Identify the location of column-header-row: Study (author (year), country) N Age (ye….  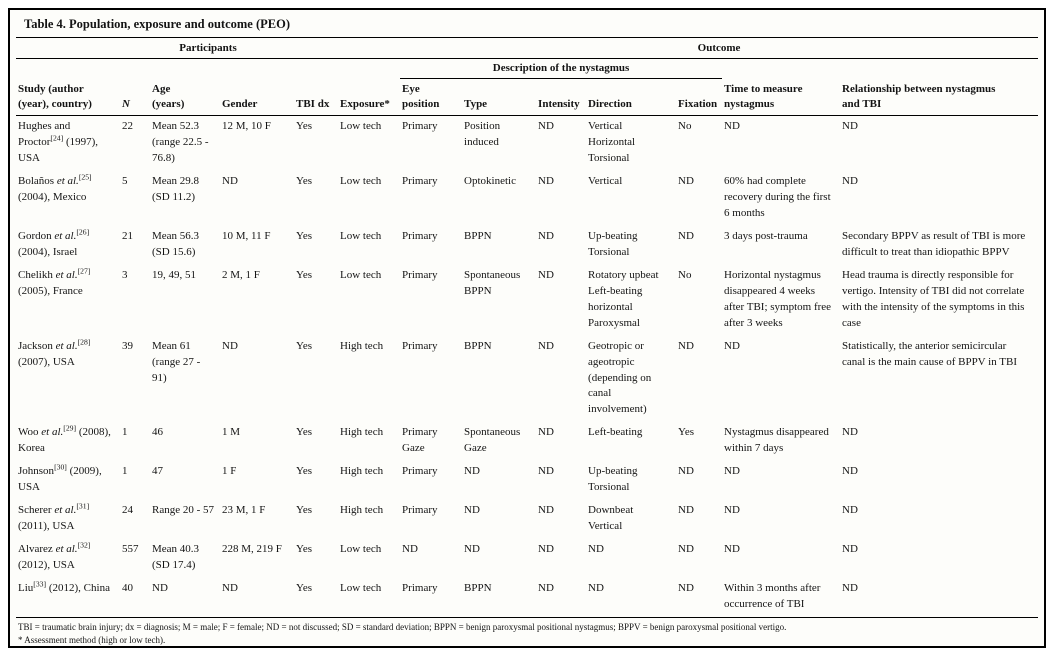
(527, 97).